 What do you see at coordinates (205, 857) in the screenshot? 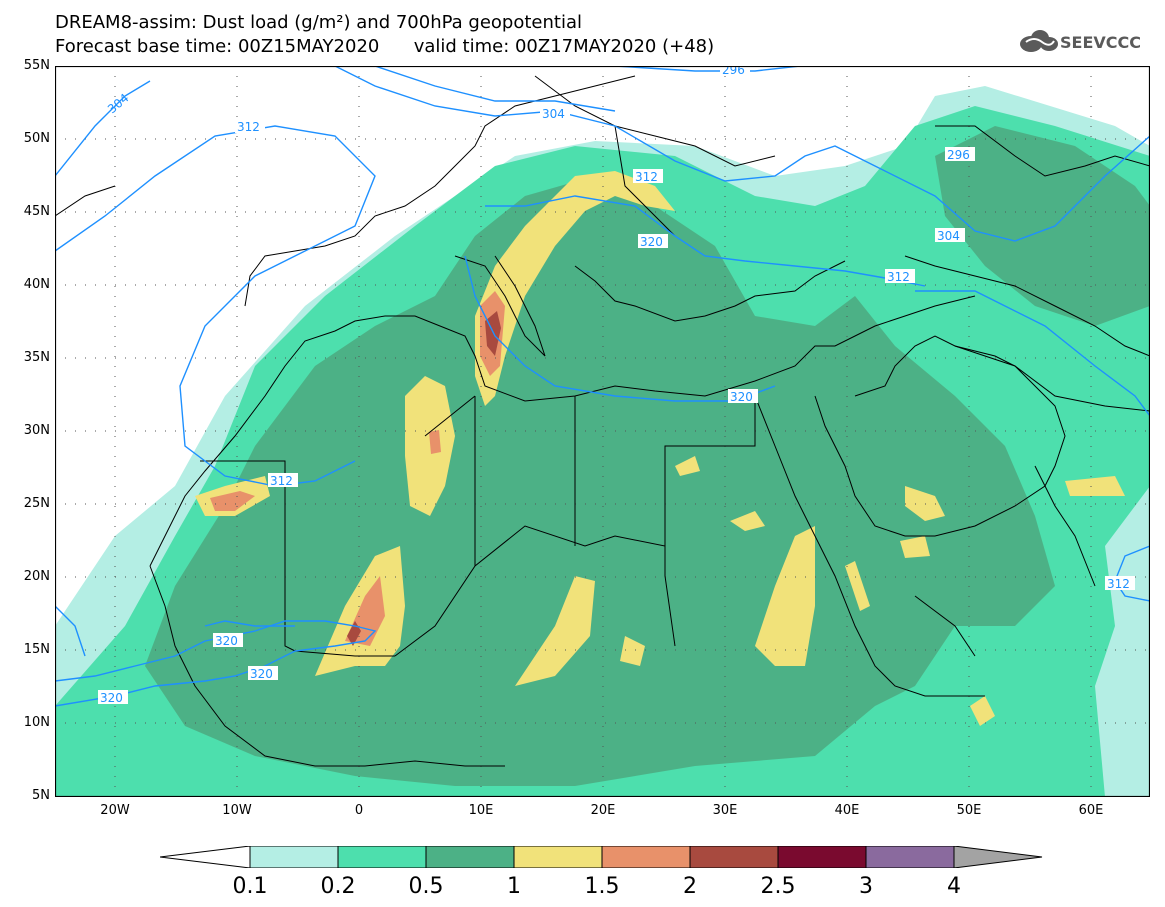
I see `colorbar-under-arrow` at bounding box center [205, 857].